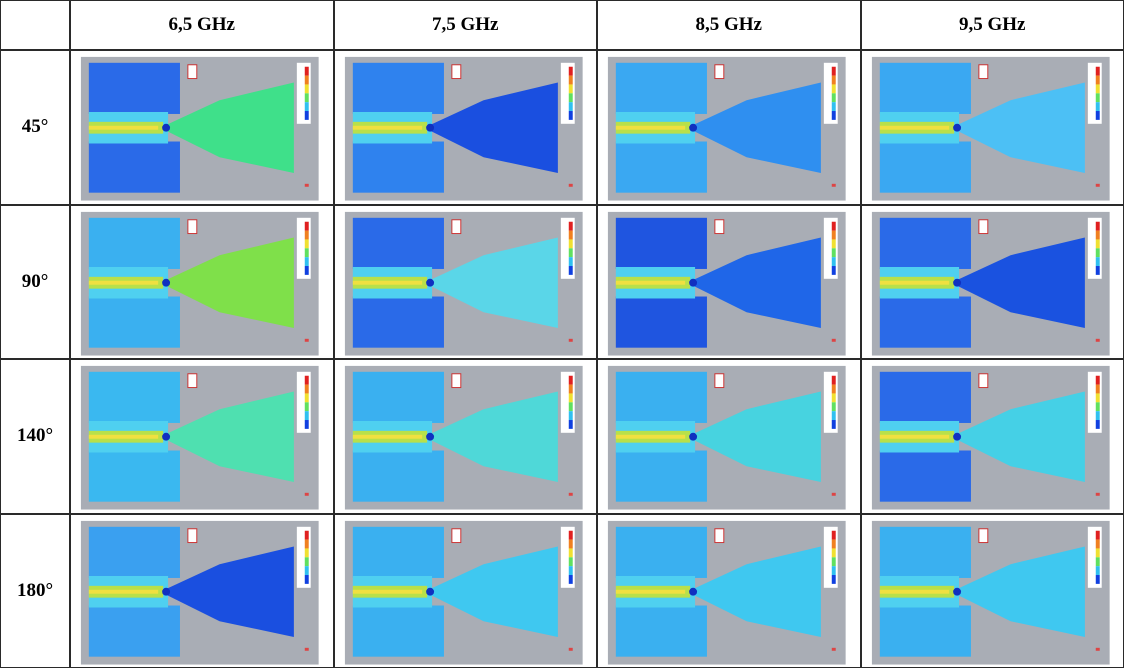 This screenshot has height=668, width=1124. Describe the element at coordinates (35, 590) in the screenshot. I see `row-label: 180°` at that location.